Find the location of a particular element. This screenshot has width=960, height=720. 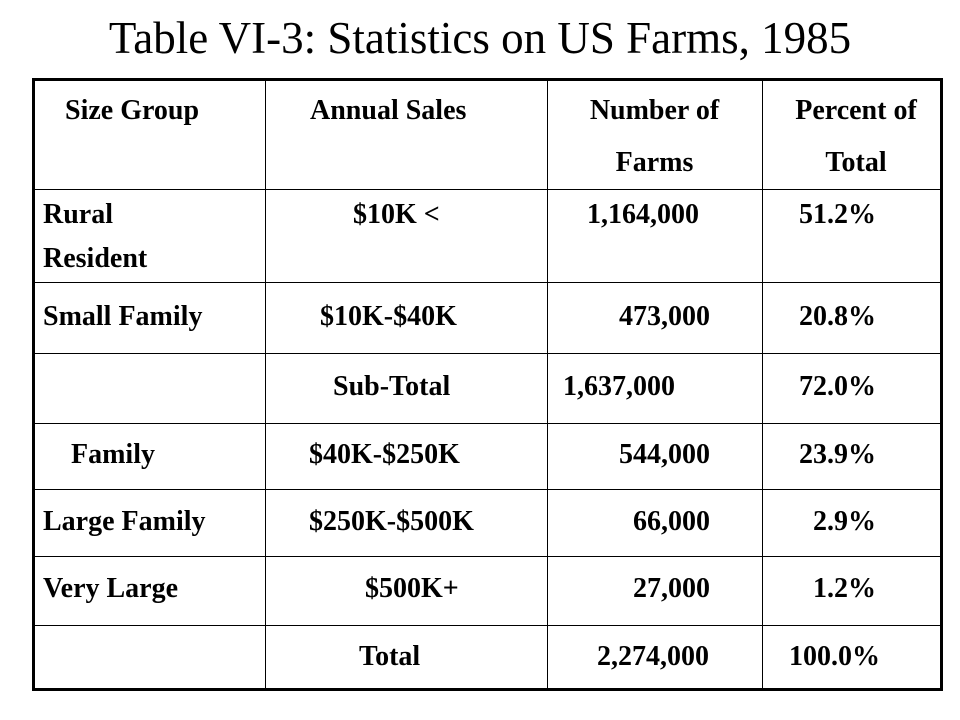

annual-sales-cell: $10K-$40K is located at coordinates (388, 316).